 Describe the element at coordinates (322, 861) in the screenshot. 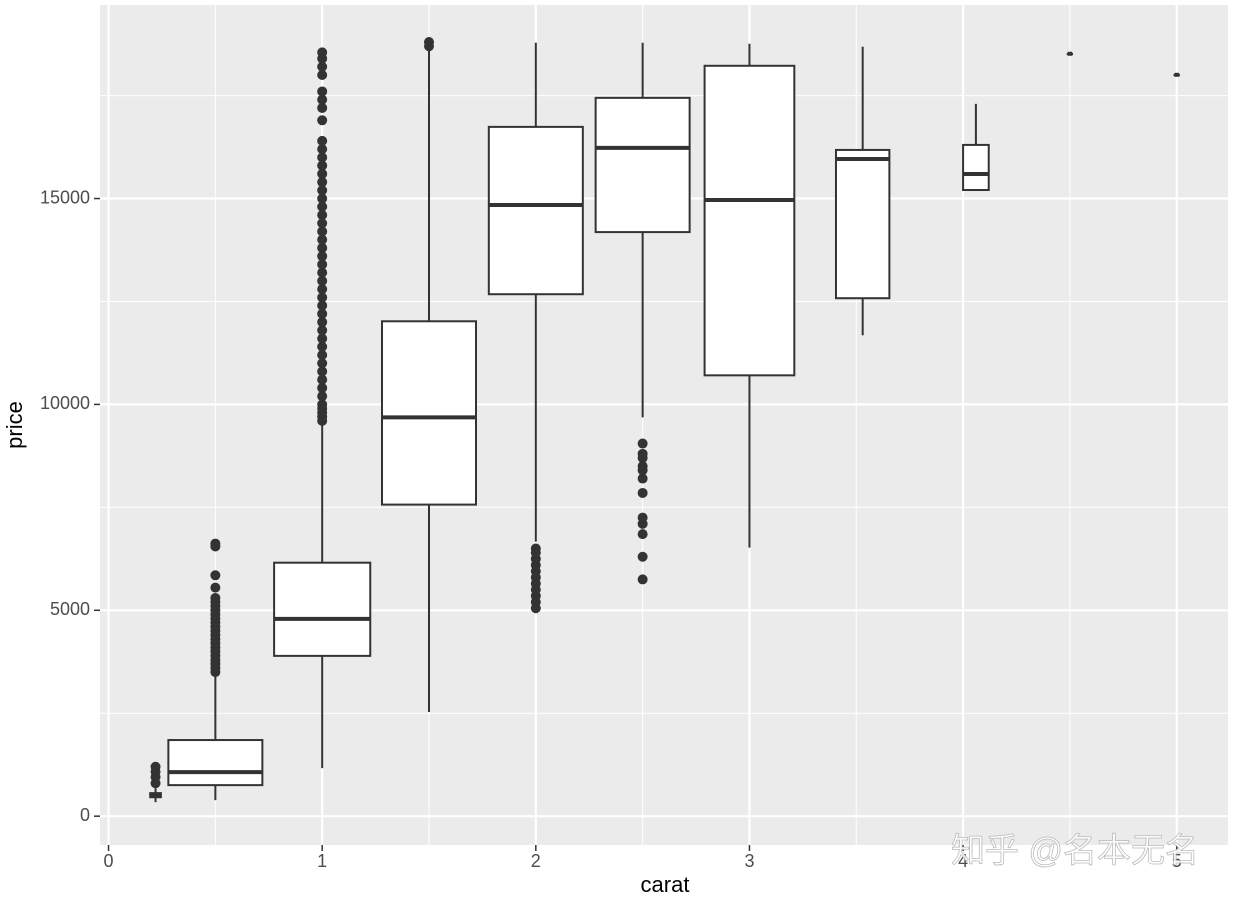

I see `x-tick-label: 1` at that location.